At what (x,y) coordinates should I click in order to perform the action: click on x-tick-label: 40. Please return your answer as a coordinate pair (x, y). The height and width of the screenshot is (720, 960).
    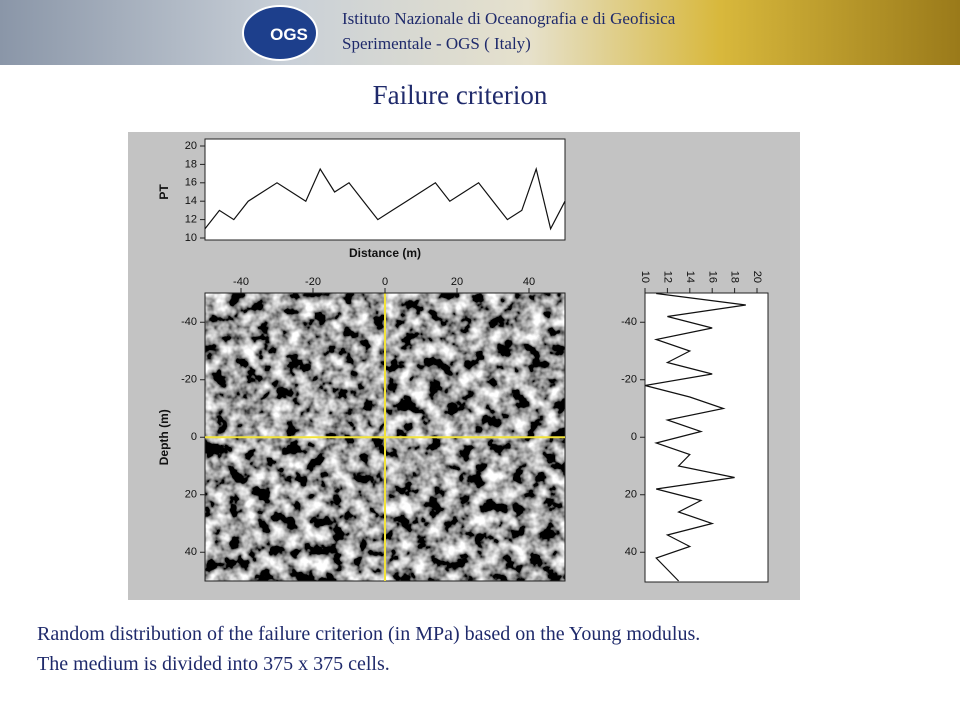
    Looking at the image, I should click on (529, 282).